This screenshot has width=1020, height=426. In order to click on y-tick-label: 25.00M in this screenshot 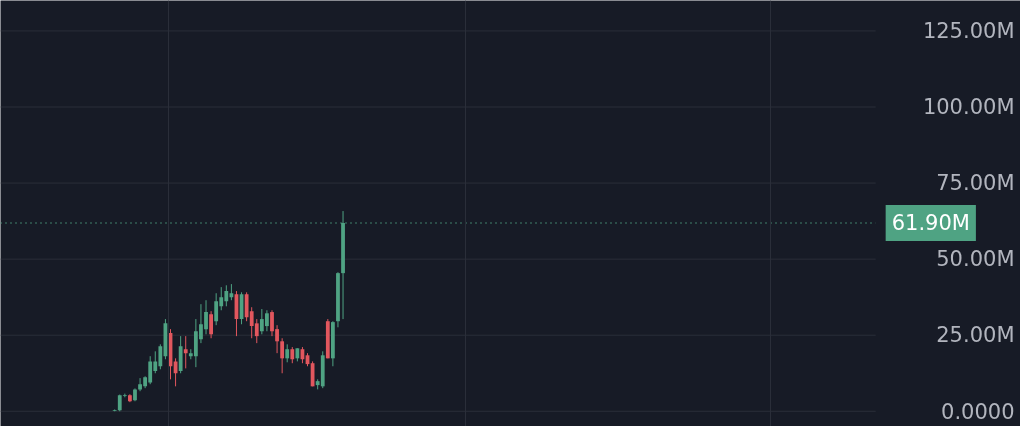, I will do `click(975, 335)`.